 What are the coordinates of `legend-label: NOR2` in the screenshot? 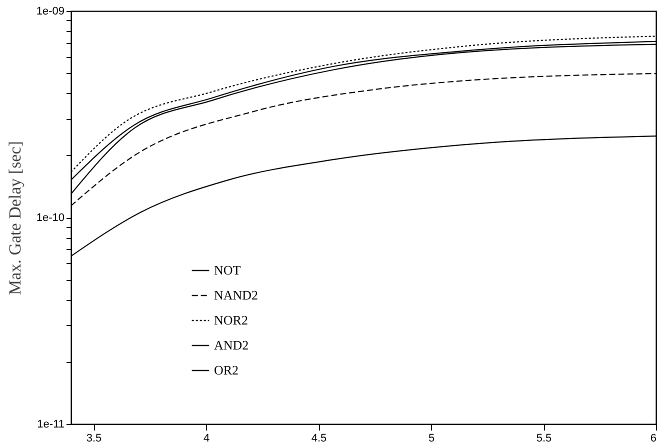 It's located at (231, 320).